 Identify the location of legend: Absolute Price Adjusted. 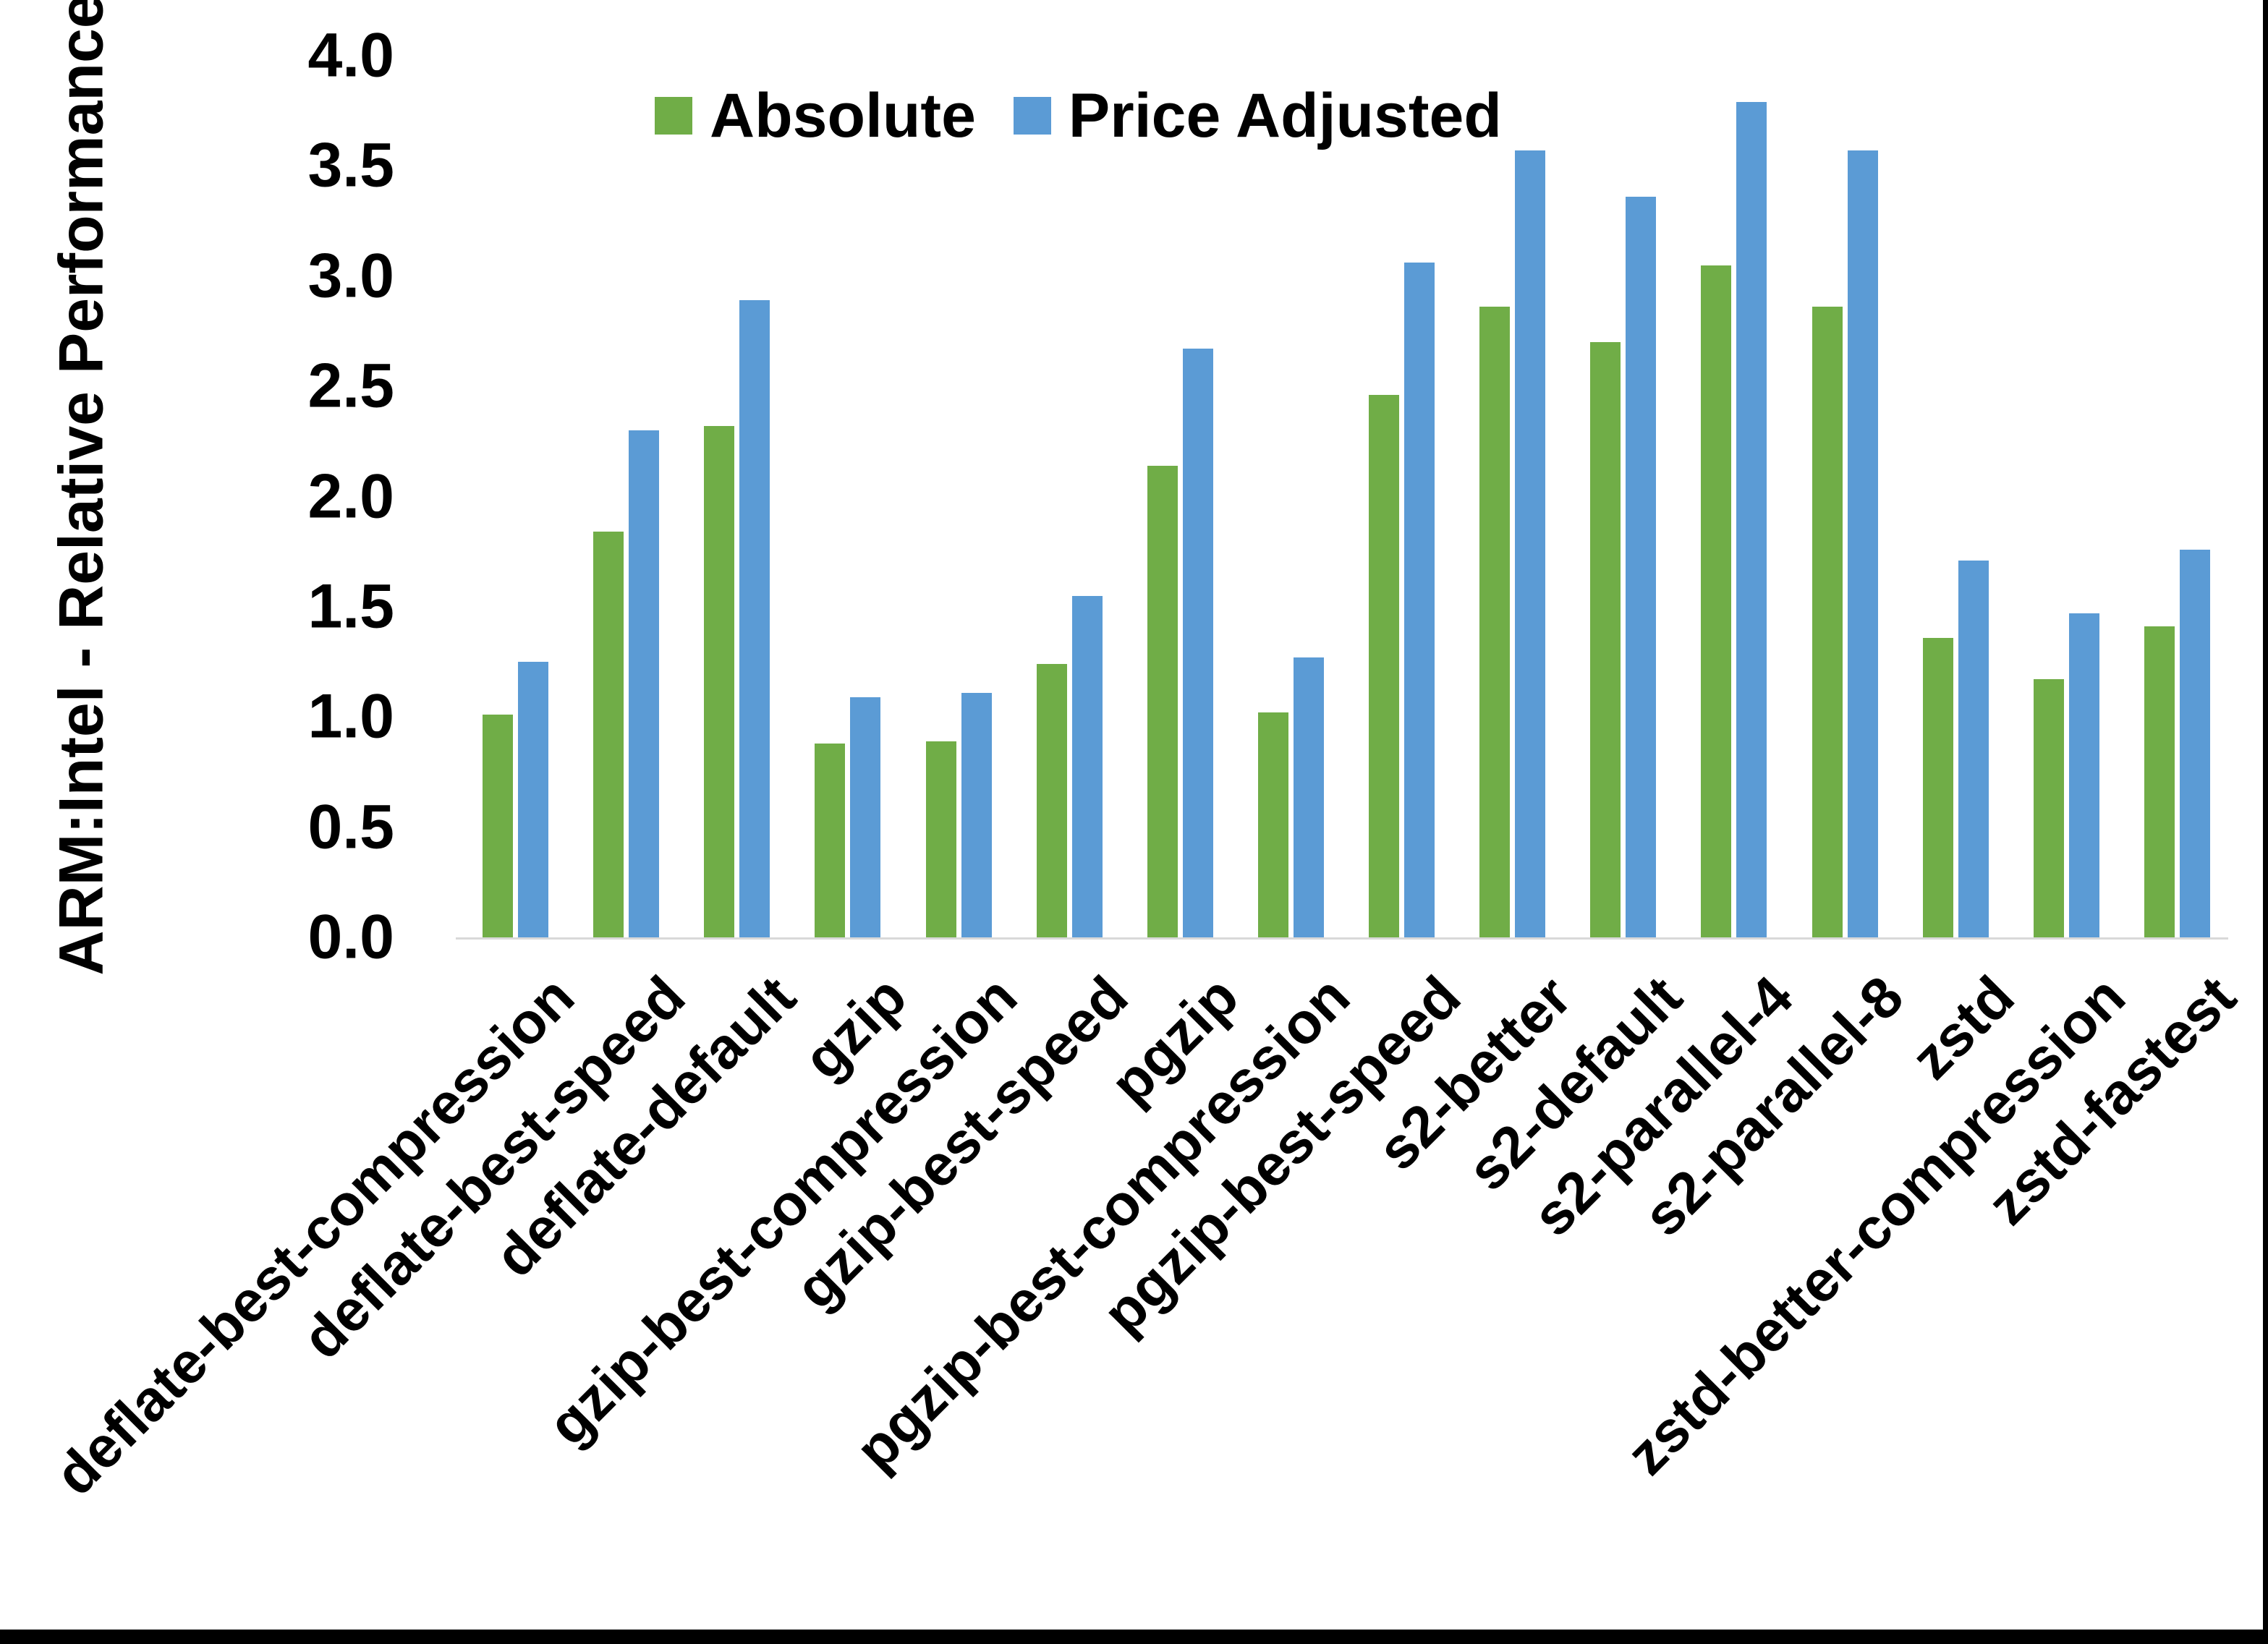
(1078, 115).